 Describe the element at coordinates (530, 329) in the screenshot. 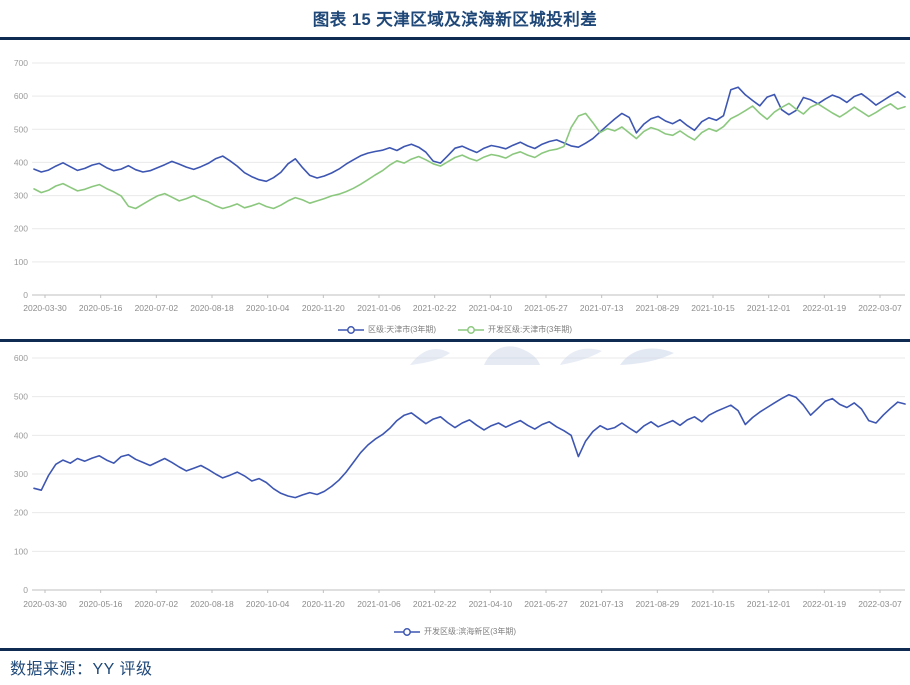

I see `legend-label: 开发区级:天津市(3年期)` at that location.